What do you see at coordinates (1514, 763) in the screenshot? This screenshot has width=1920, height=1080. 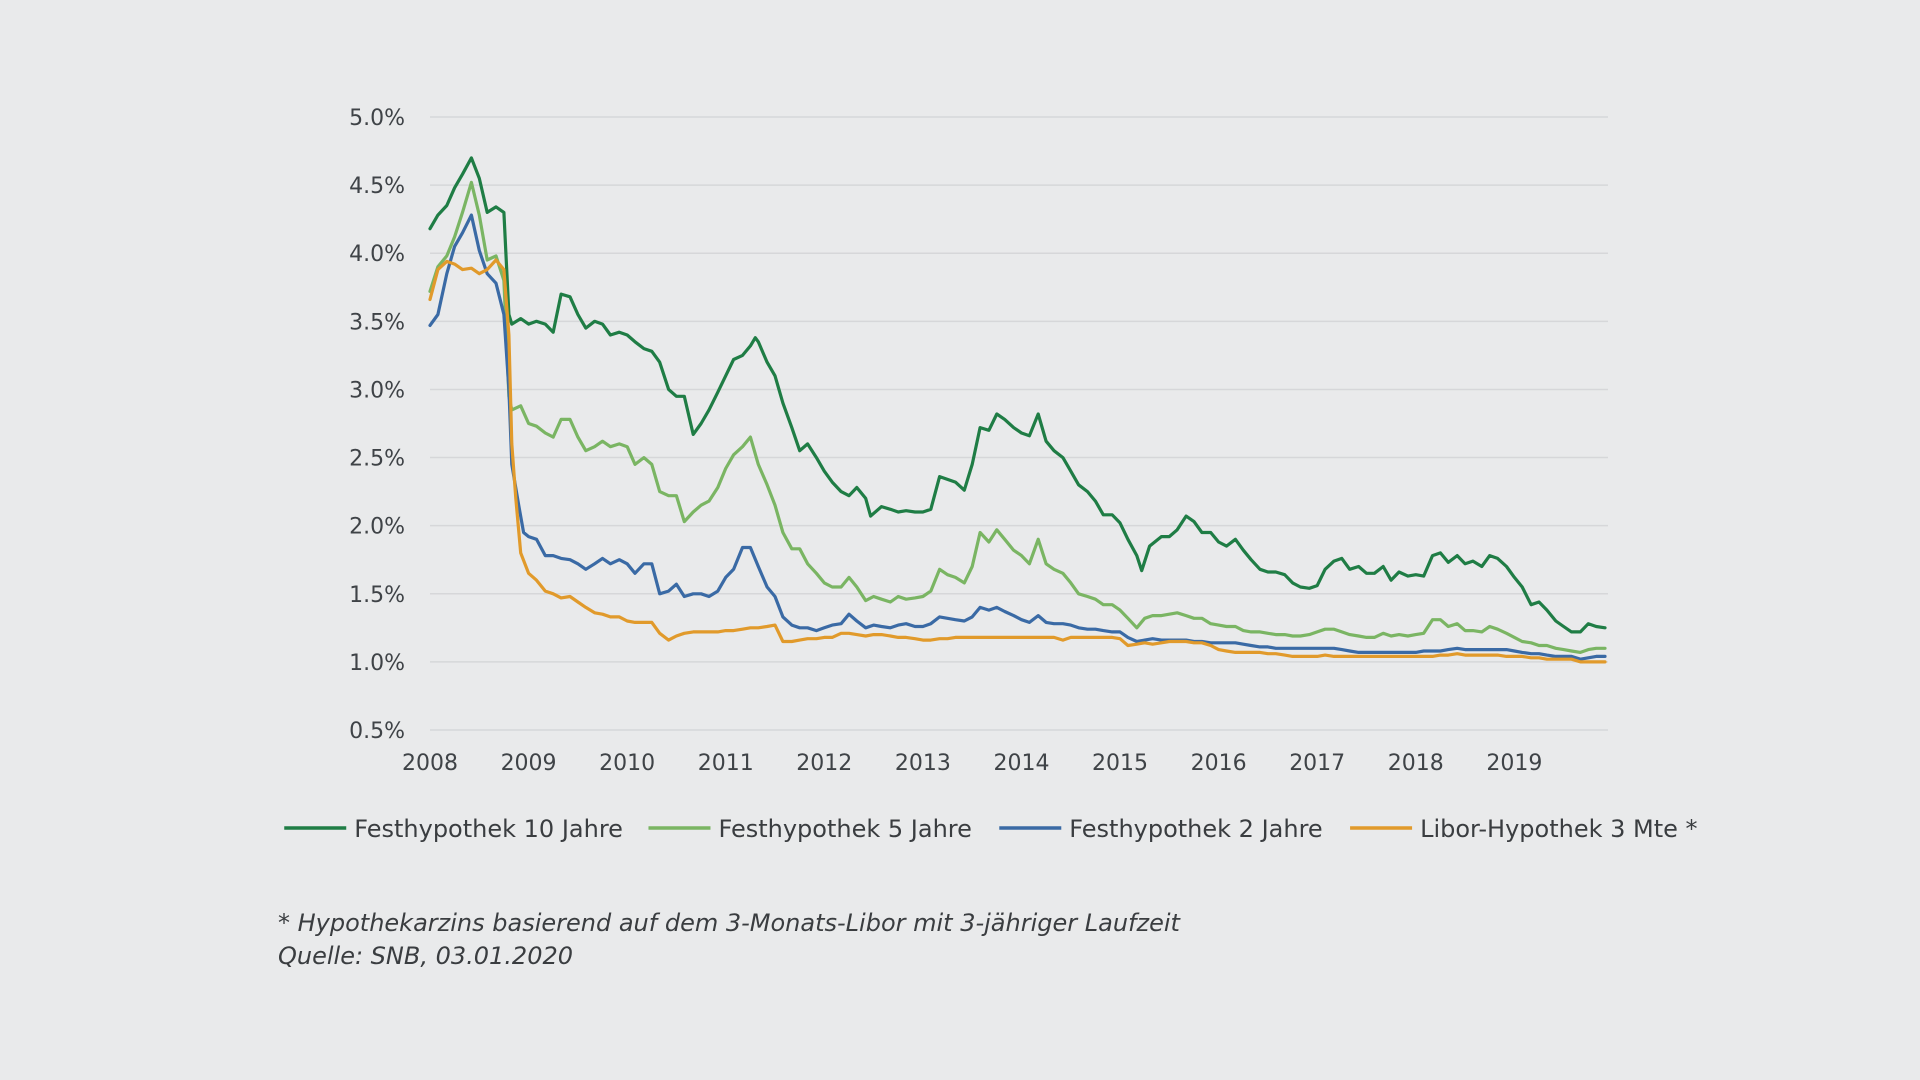 I see `x-tick-label: 2019` at bounding box center [1514, 763].